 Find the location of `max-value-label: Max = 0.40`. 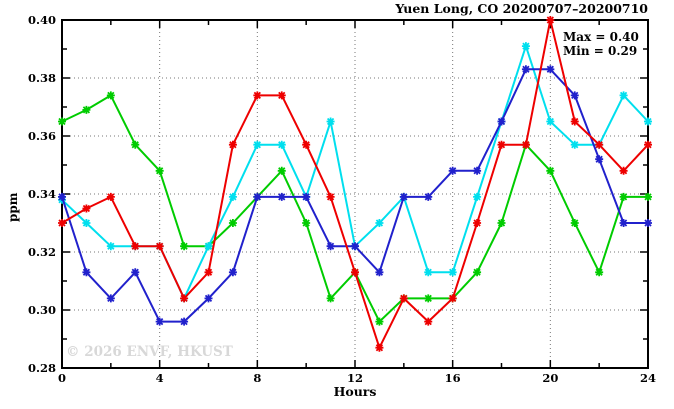

max-value-label: Max = 0.40 is located at coordinates (601, 37).